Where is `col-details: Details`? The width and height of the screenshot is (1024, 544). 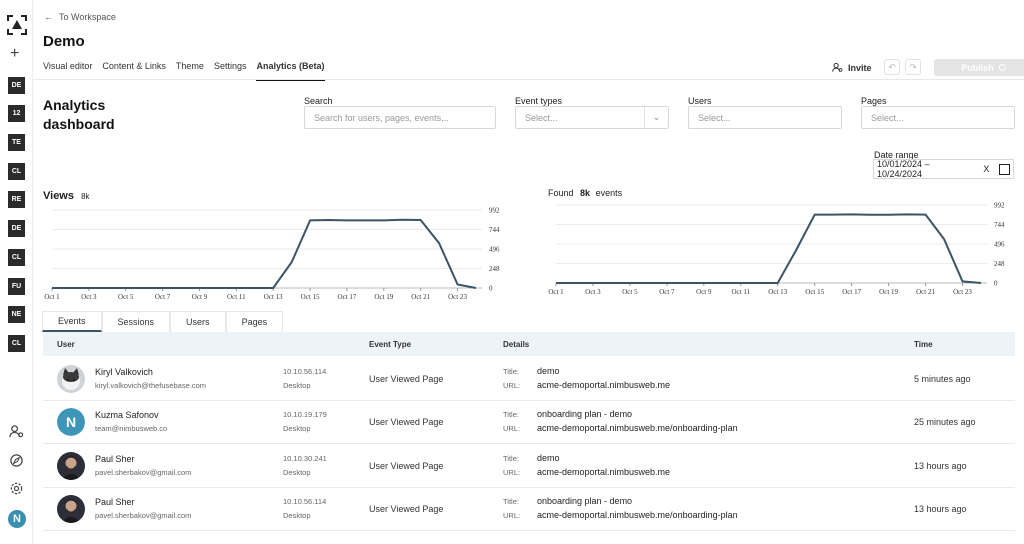 col-details: Details is located at coordinates (516, 344).